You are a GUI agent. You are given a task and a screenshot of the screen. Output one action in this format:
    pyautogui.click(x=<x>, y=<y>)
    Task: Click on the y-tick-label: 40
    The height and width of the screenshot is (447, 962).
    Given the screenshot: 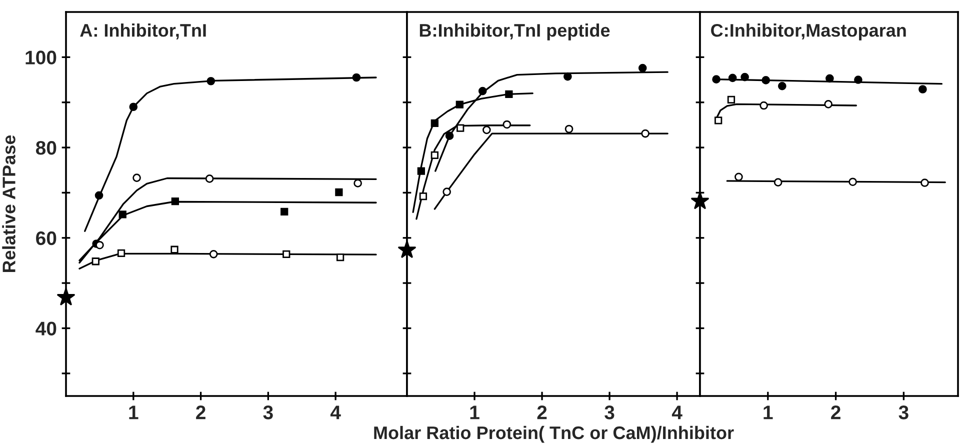 What is the action you would take?
    pyautogui.click(x=46, y=329)
    